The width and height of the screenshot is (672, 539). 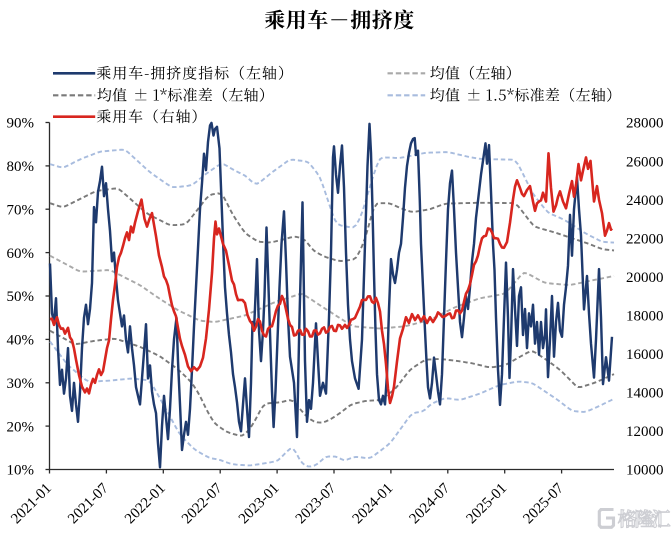 What do you see at coordinates (21, 254) in the screenshot?
I see `svg-text: 60%` at bounding box center [21, 254].